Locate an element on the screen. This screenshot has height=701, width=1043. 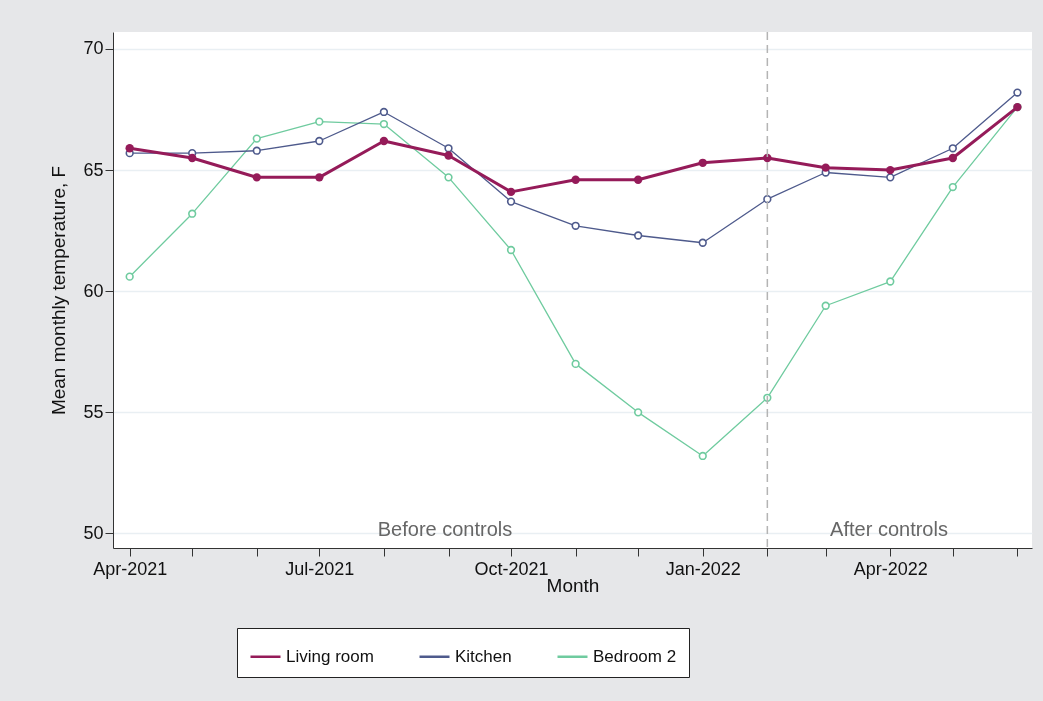
x-axis-title: Month is located at coordinates (573, 585).